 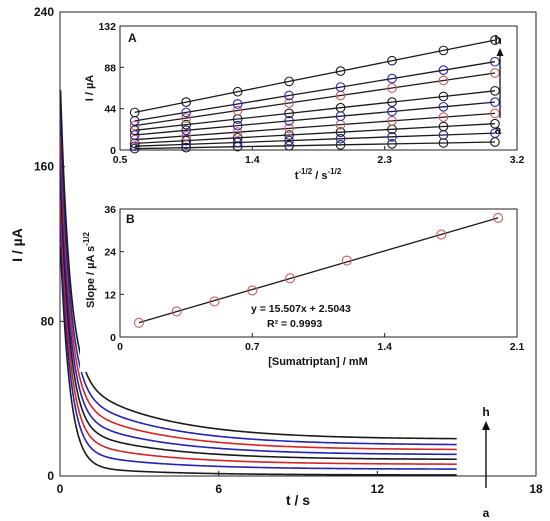 I want to click on inset-a-x-tick-label: 0.5, so click(x=120, y=160).